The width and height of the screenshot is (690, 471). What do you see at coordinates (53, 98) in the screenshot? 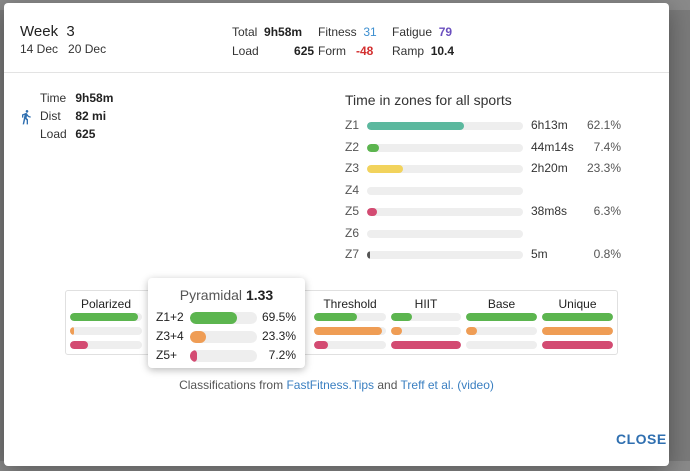
I see `summary-time-label: Time` at bounding box center [53, 98].